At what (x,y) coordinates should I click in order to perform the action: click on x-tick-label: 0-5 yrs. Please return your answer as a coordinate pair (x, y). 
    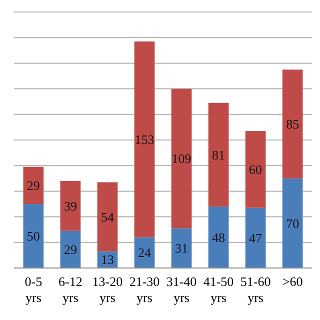
    Looking at the image, I should click on (33, 289).